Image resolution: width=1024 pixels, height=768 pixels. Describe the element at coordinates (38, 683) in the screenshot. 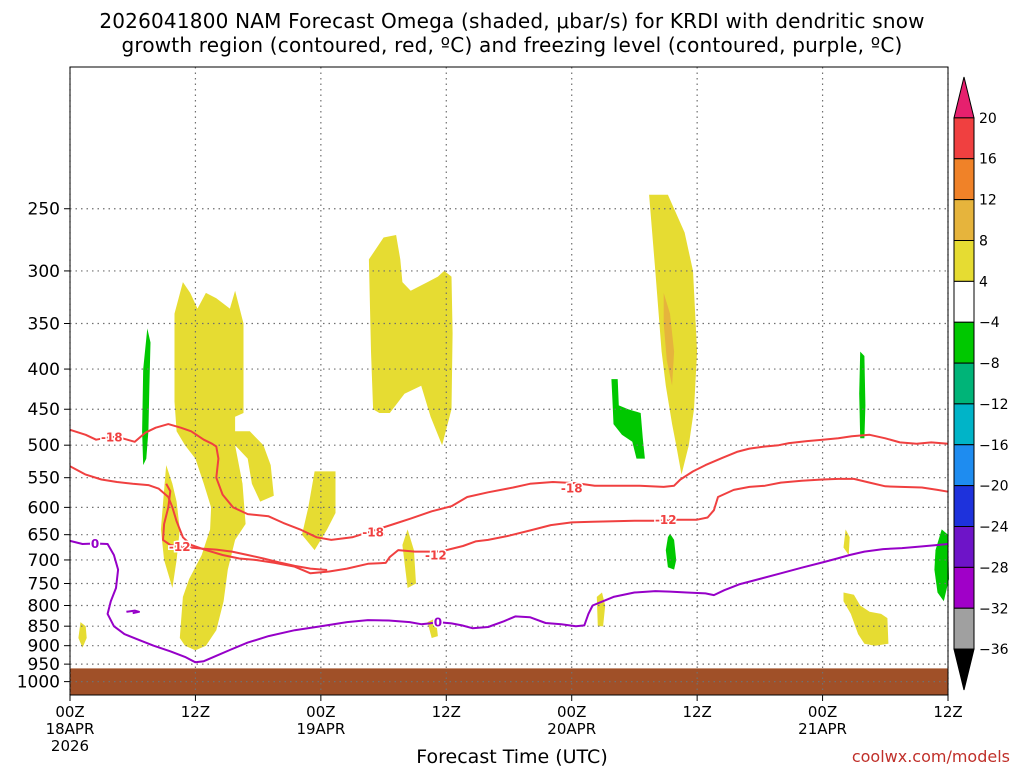

I see `y-tick-label: 1000` at that location.